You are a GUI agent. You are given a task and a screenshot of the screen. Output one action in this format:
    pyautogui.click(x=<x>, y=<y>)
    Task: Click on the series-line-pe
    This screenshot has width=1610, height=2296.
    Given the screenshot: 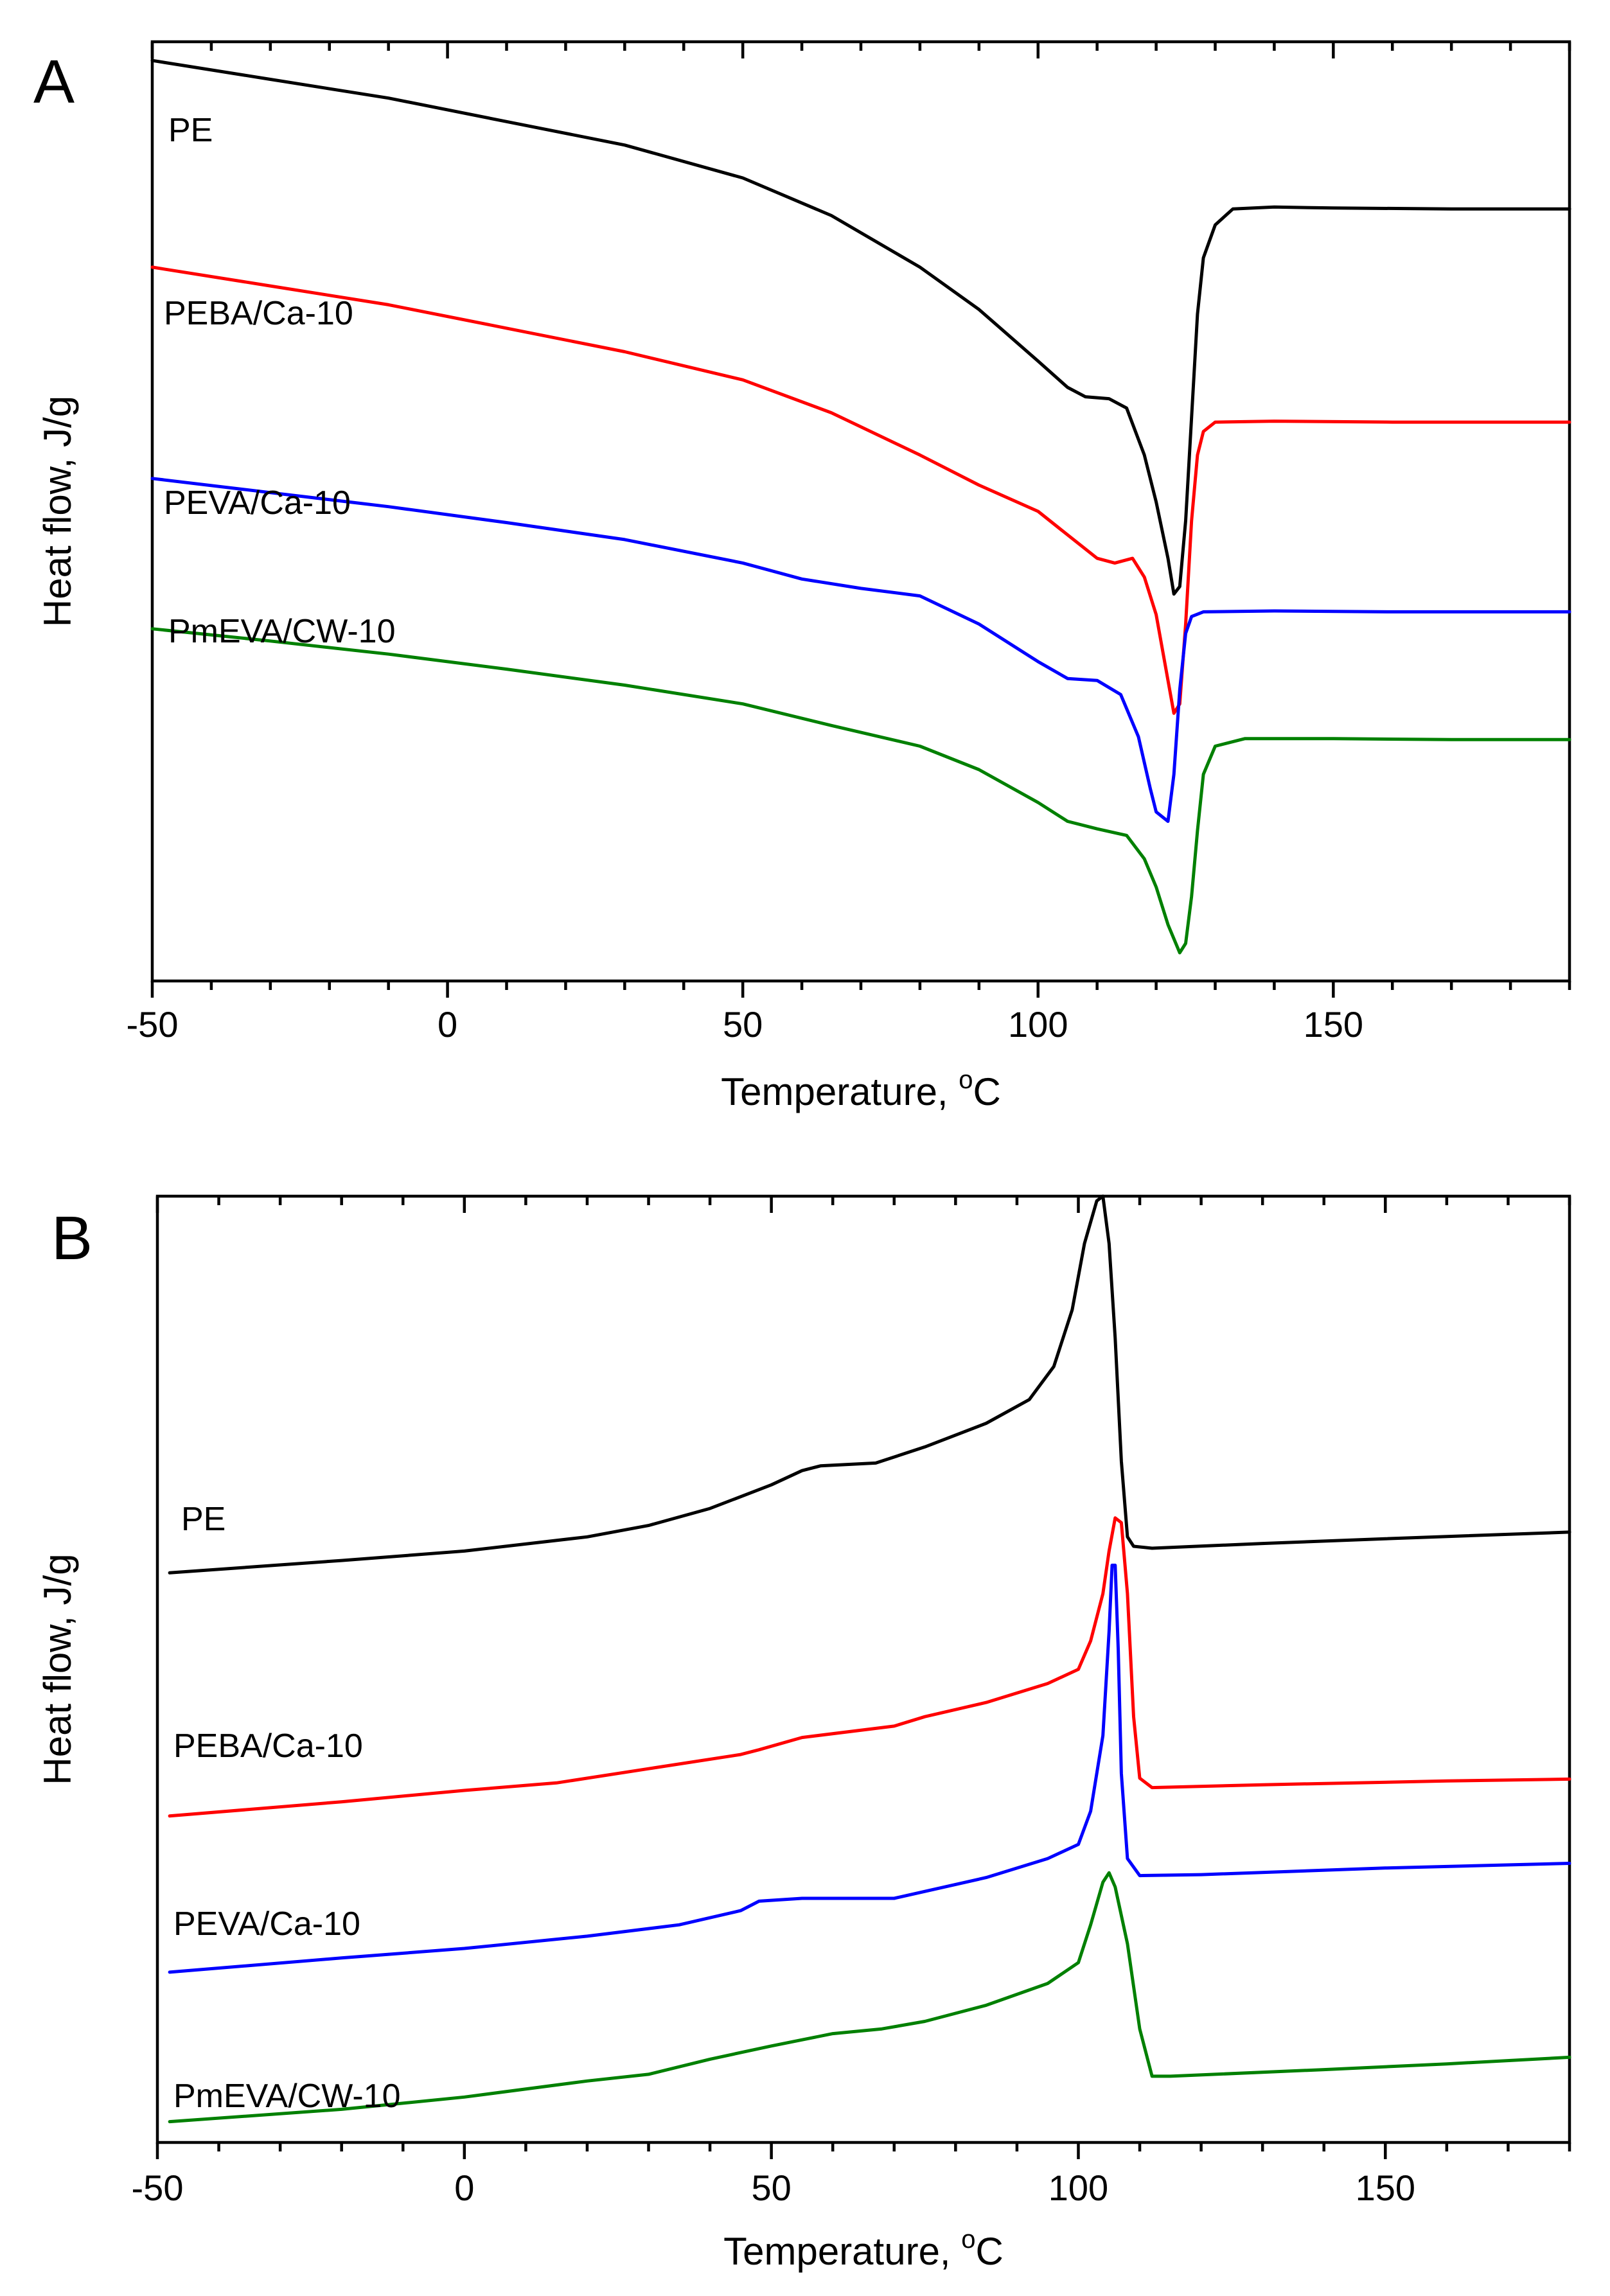 What is the action you would take?
    pyautogui.click(x=870, y=1384)
    